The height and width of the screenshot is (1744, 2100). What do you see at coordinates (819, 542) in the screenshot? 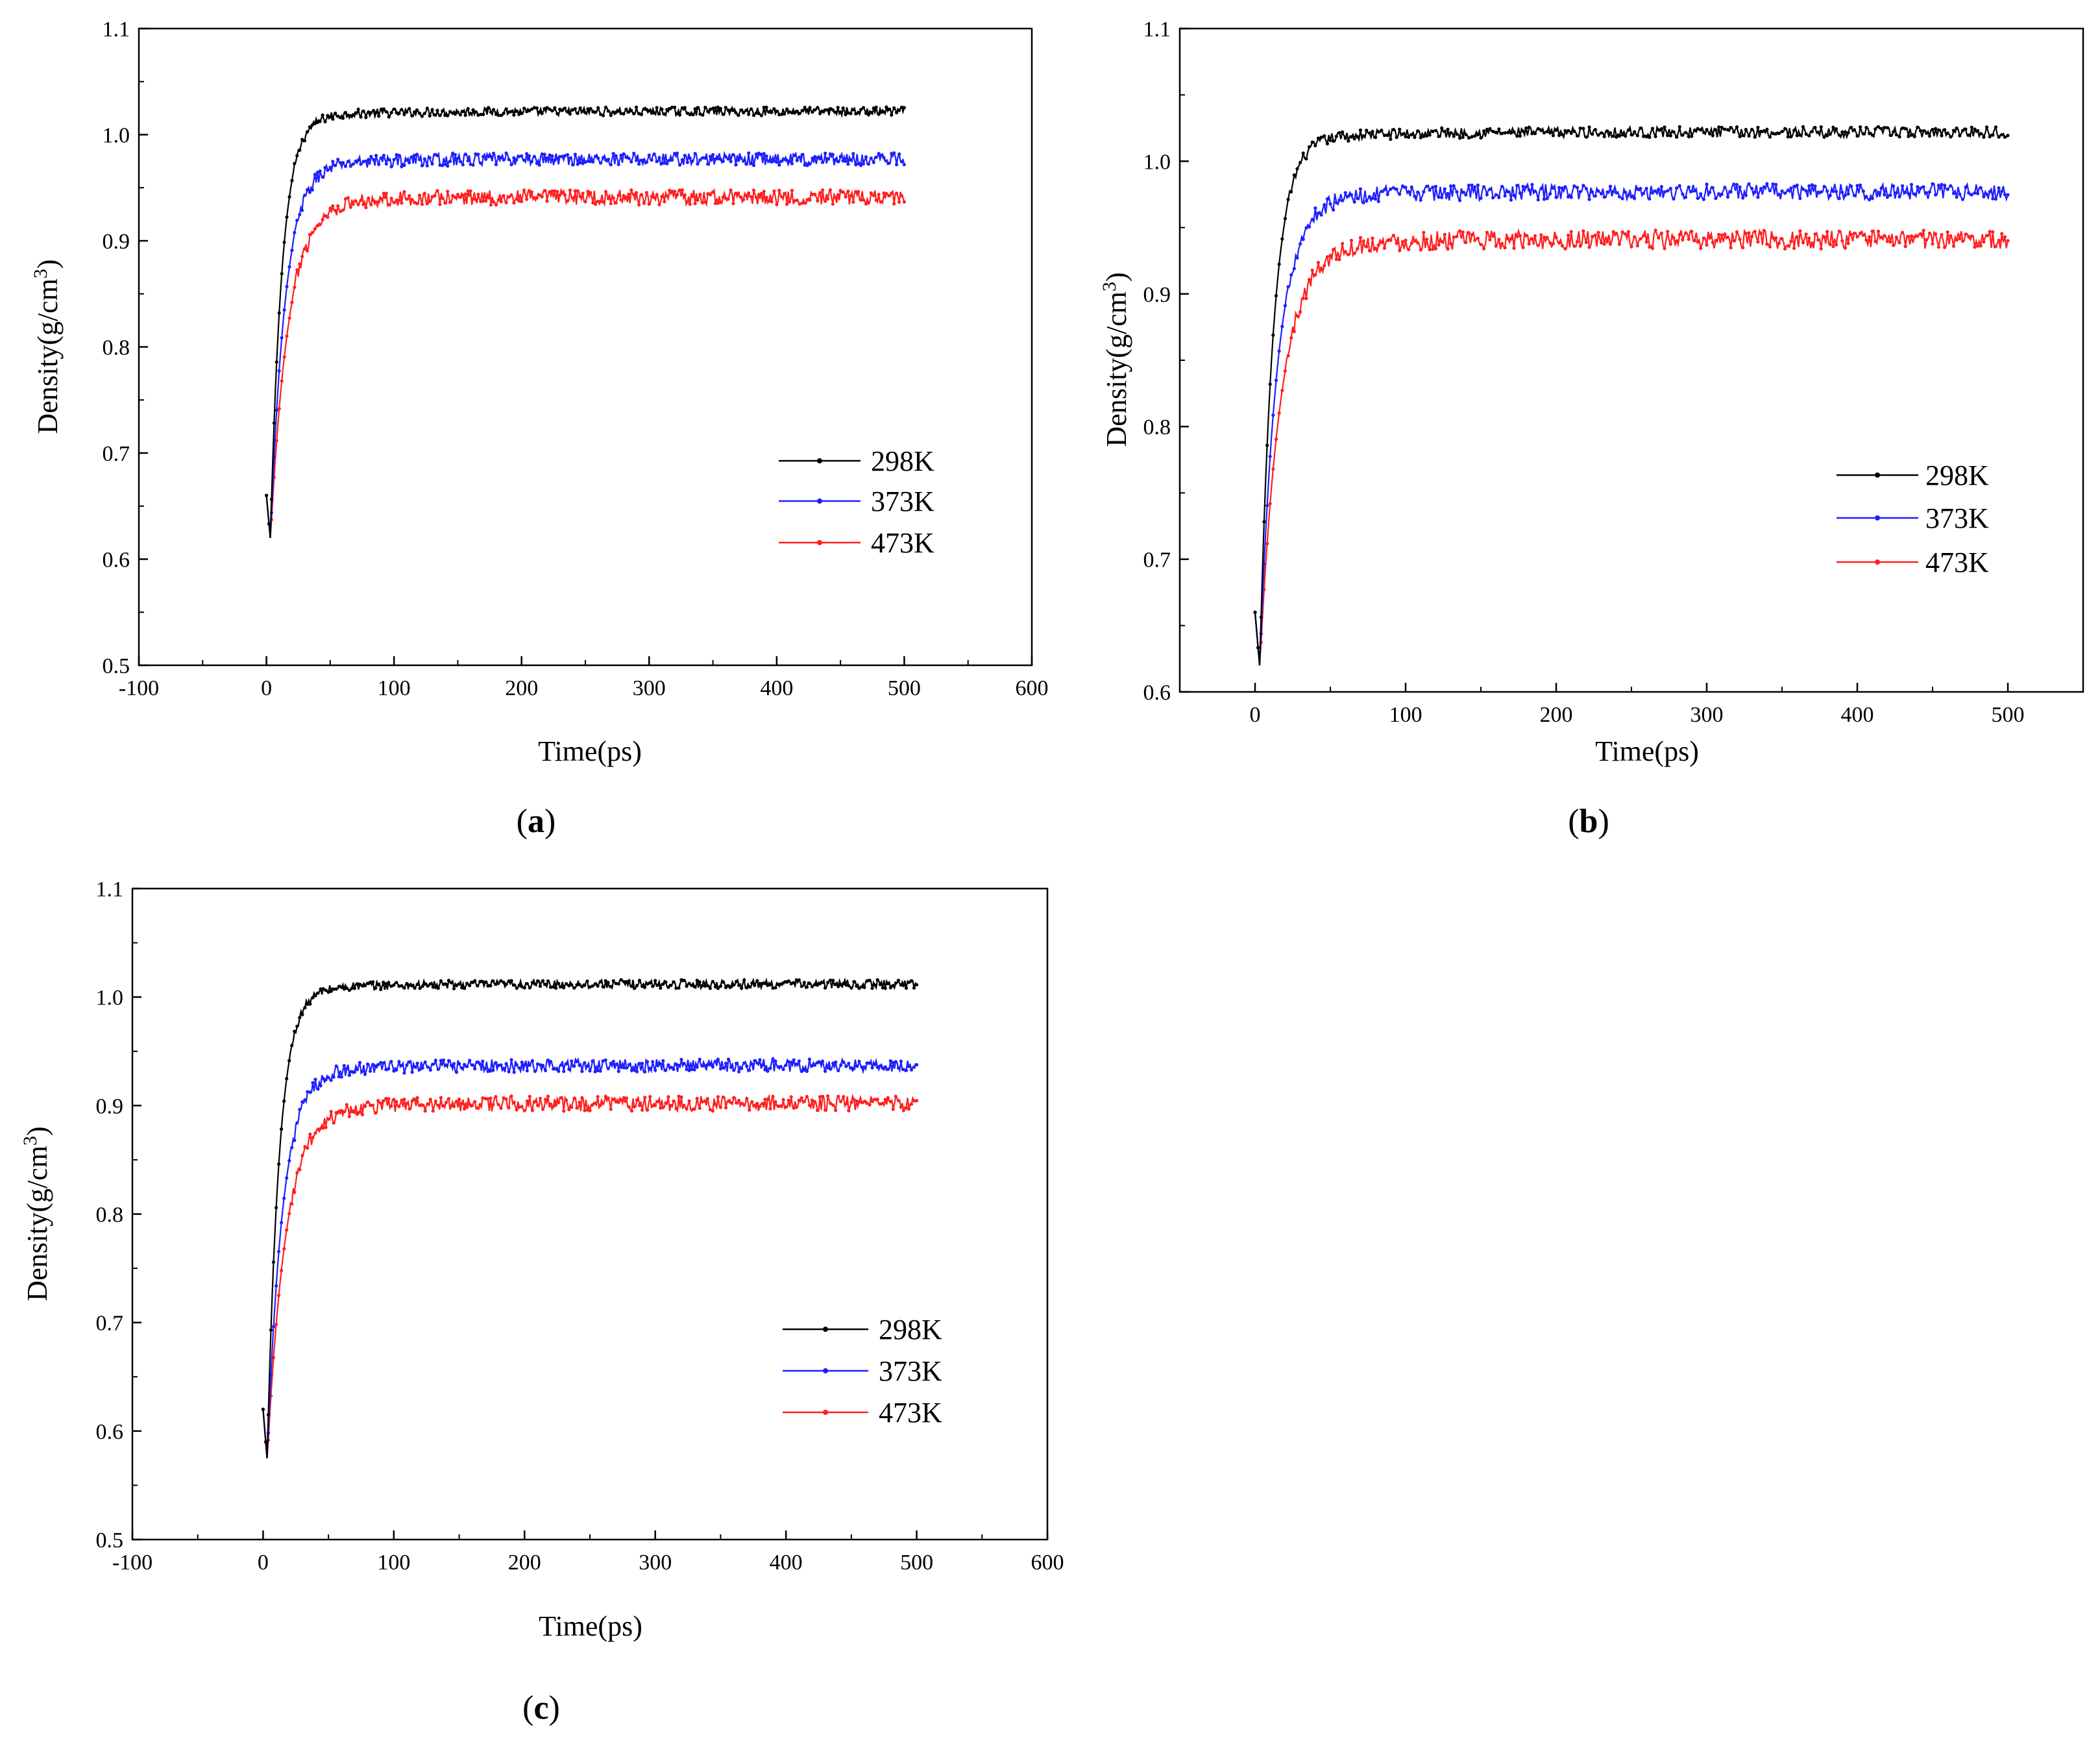
I see `legend-marker-473k` at bounding box center [819, 542].